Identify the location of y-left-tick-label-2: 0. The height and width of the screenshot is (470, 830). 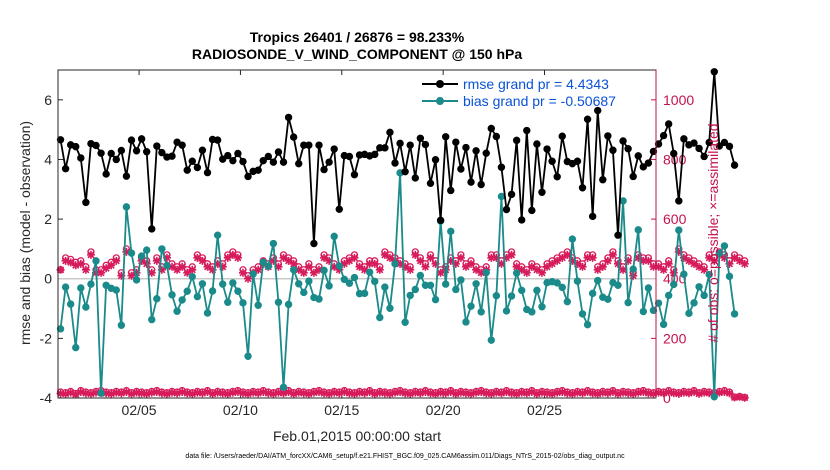
(48, 279).